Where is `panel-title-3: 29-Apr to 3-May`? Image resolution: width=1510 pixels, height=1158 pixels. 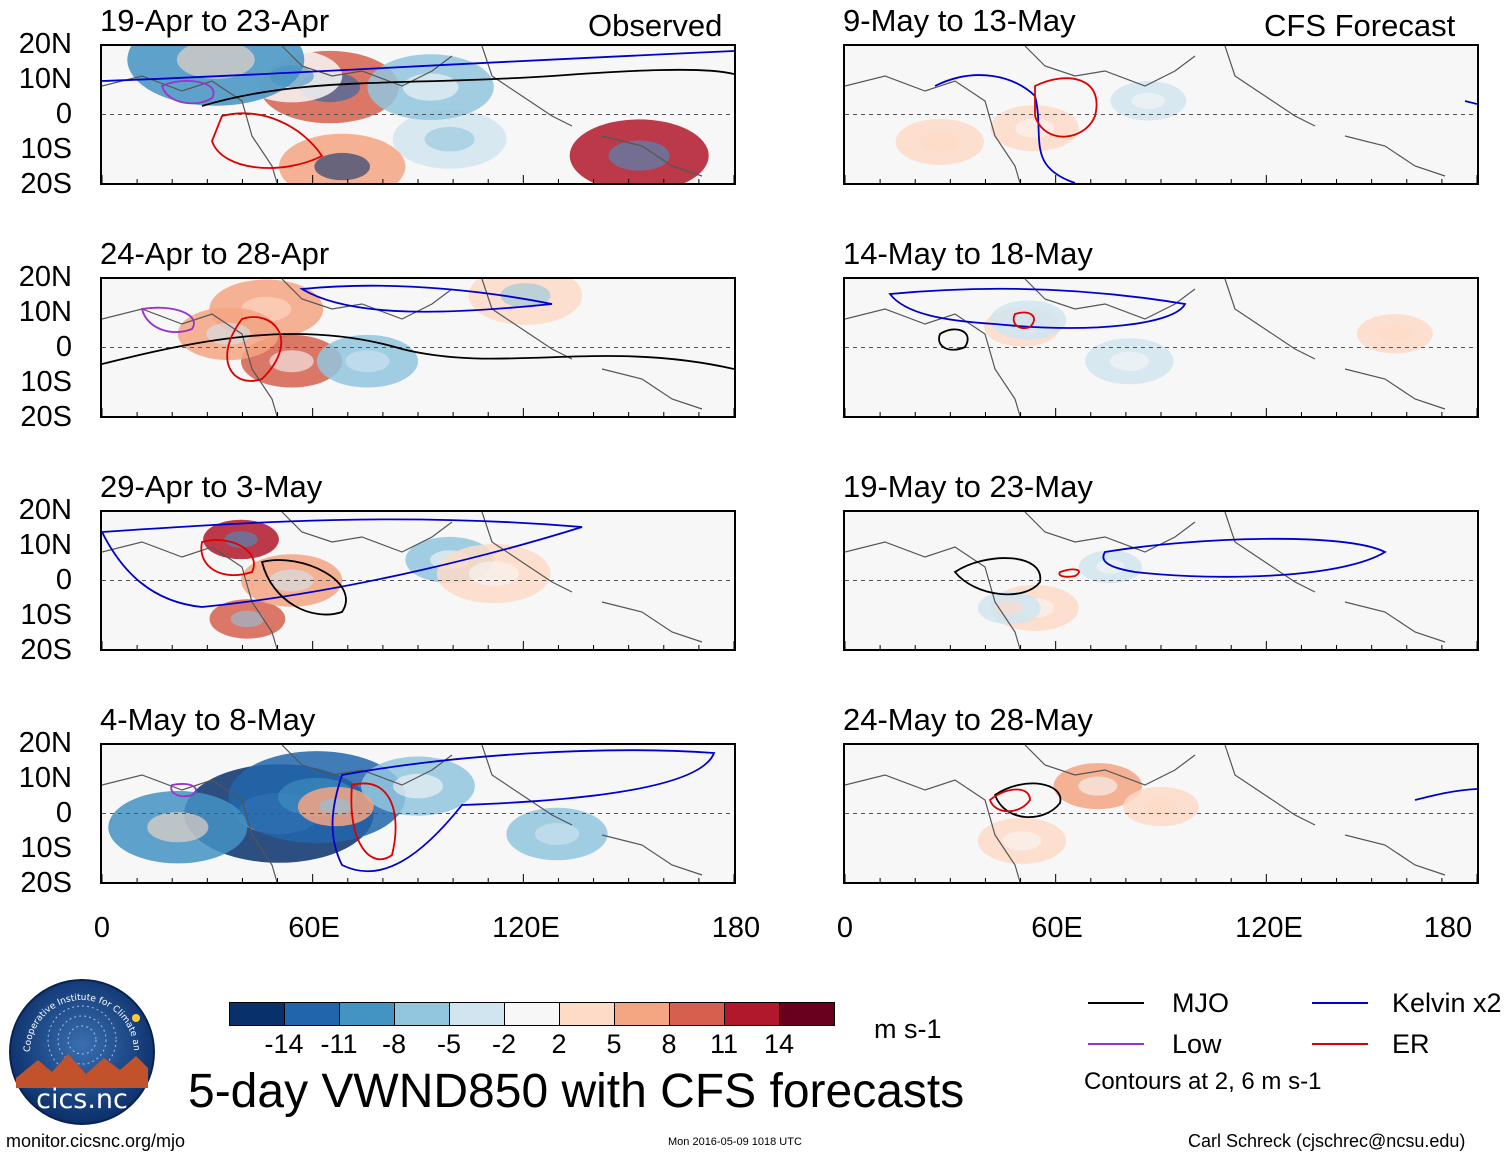 panel-title-3: 29-Apr to 3-May is located at coordinates (211, 486).